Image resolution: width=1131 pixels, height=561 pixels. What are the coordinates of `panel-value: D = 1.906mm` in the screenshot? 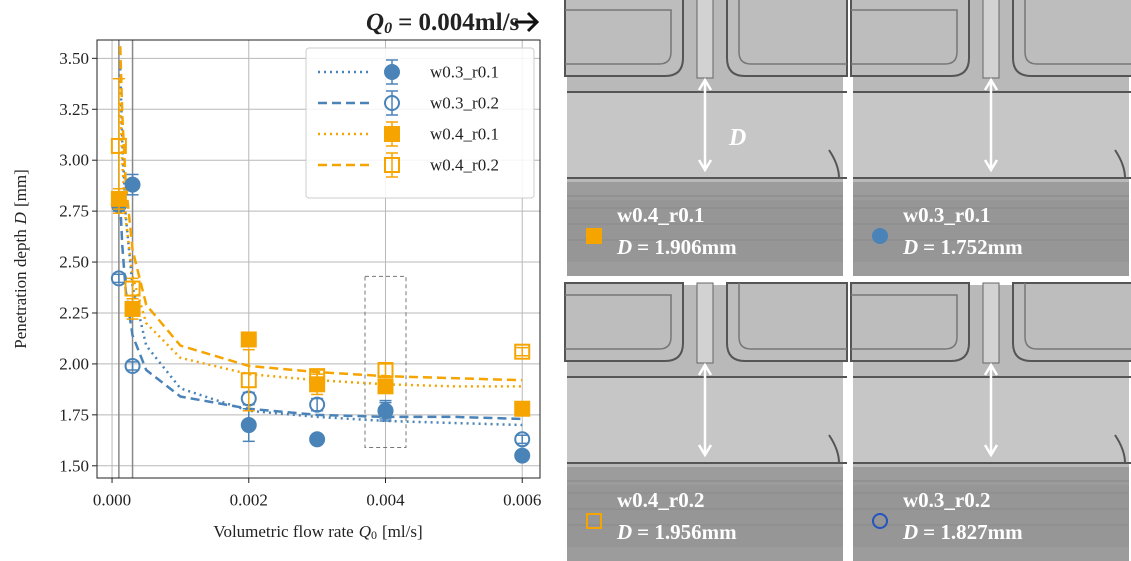 It's located at (676, 247).